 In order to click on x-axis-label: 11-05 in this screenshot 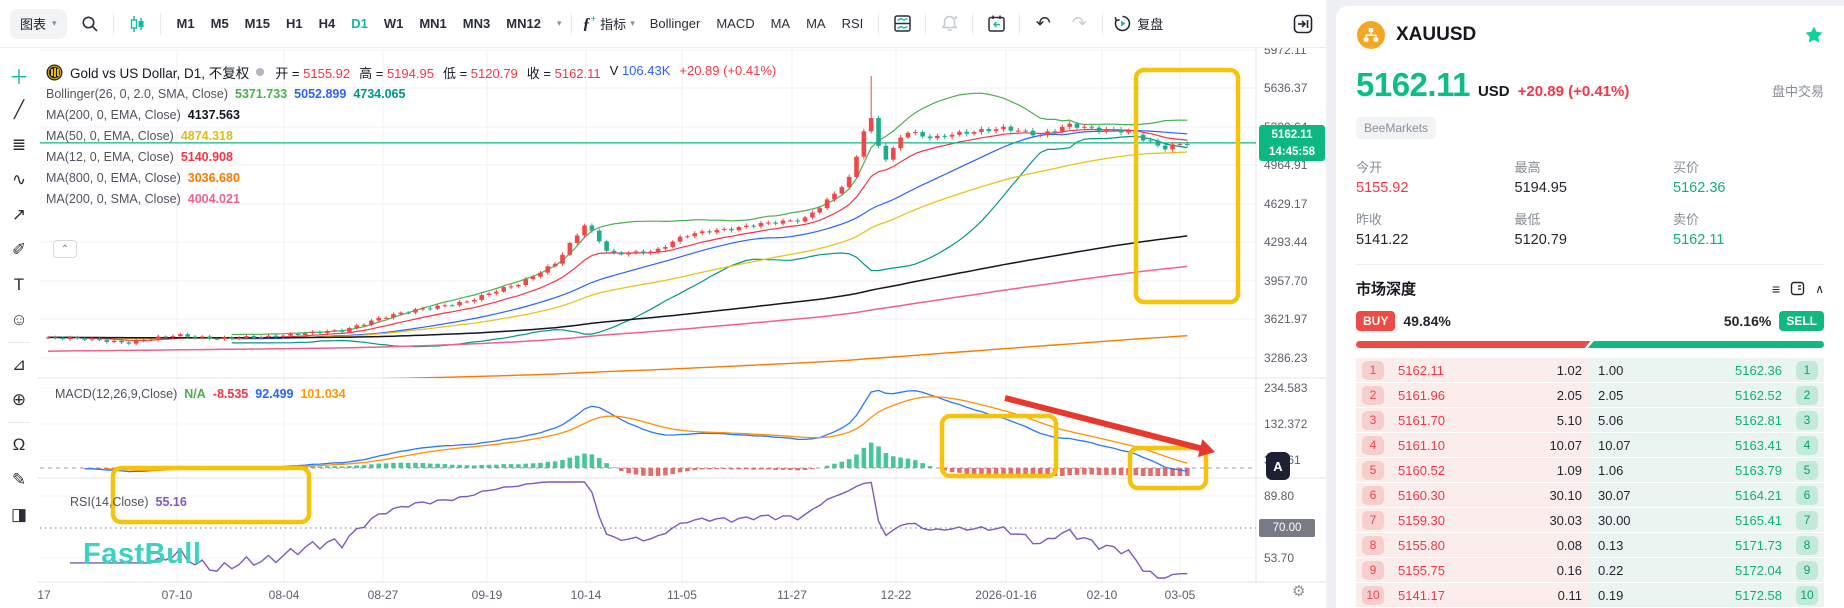, I will do `click(682, 595)`.